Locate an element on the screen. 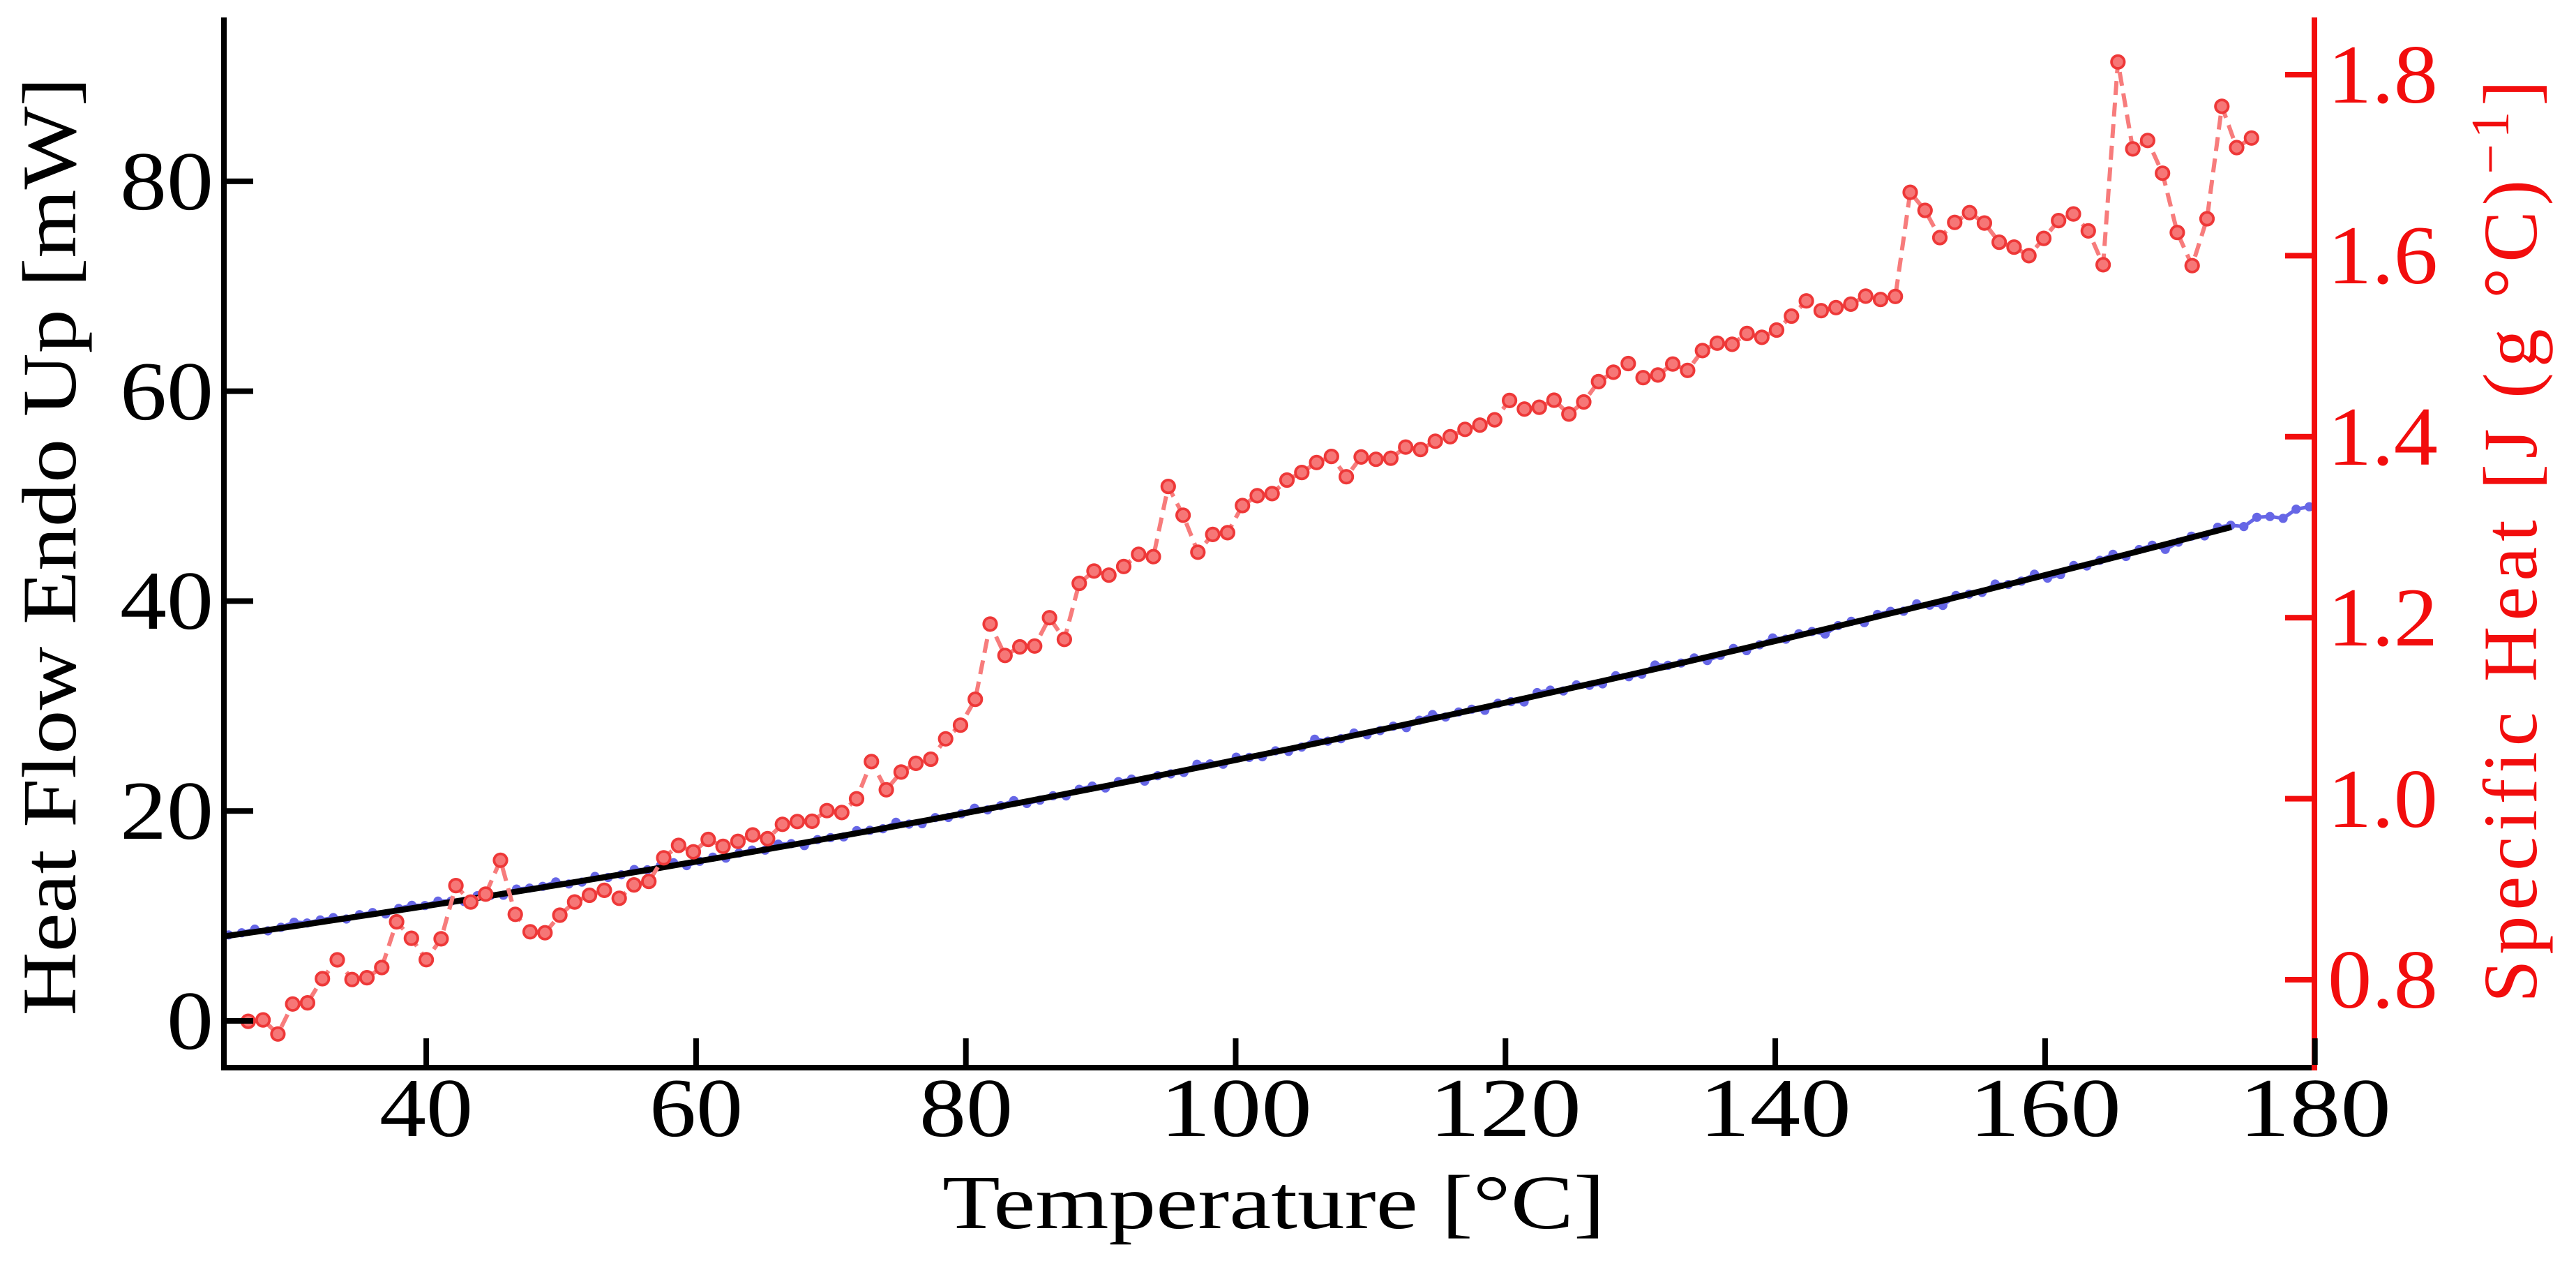  svg-text: Specific Heat [J (g °C)−1] is located at coordinates (2506, 539).